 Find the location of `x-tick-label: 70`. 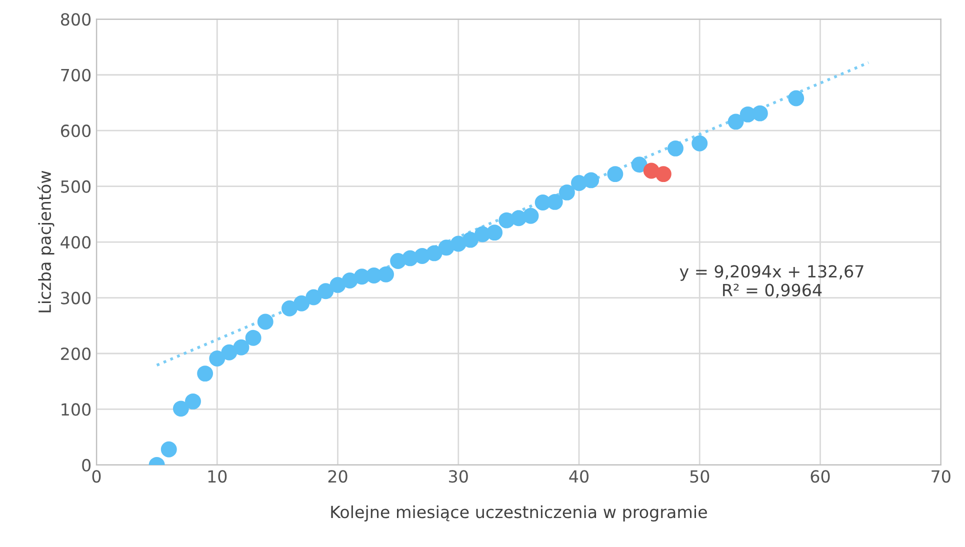

x-tick-label: 70 is located at coordinates (941, 476).